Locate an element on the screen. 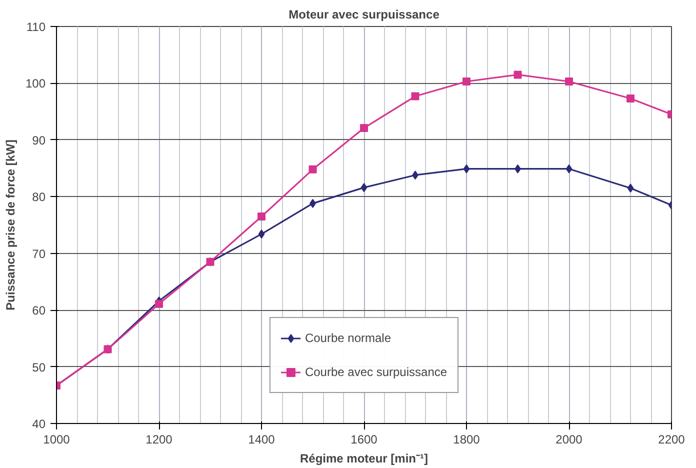 This screenshot has width=696, height=468. y-tick-label: 80 is located at coordinates (39, 197).